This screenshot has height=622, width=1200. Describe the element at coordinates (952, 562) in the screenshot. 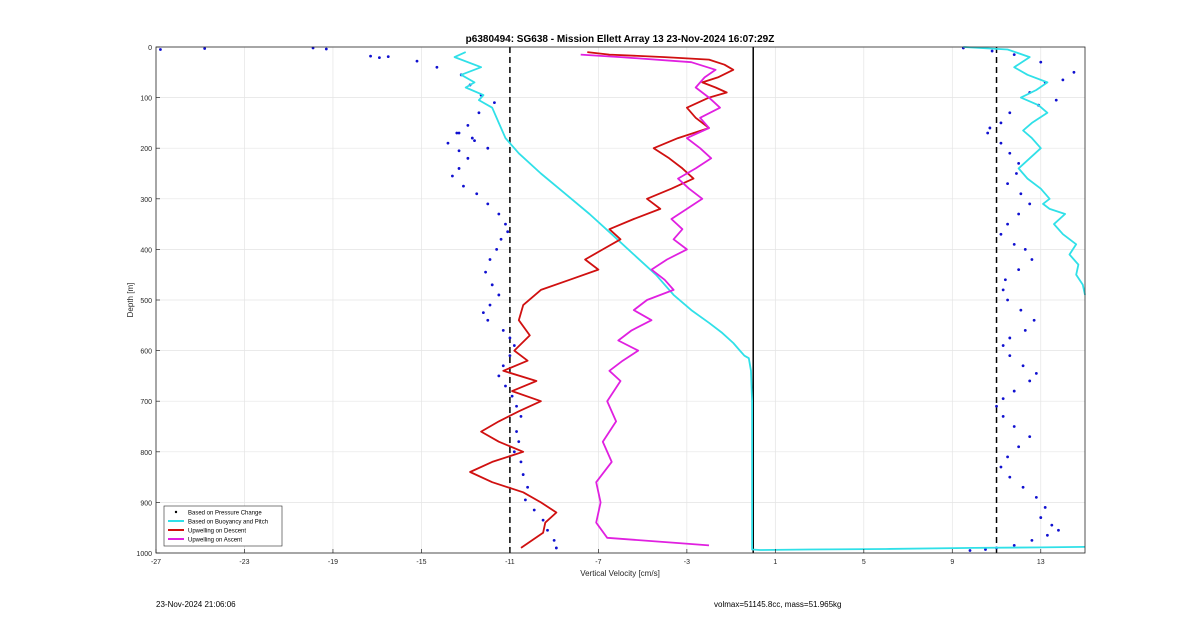

I see `x-tick-label: 9` at that location.